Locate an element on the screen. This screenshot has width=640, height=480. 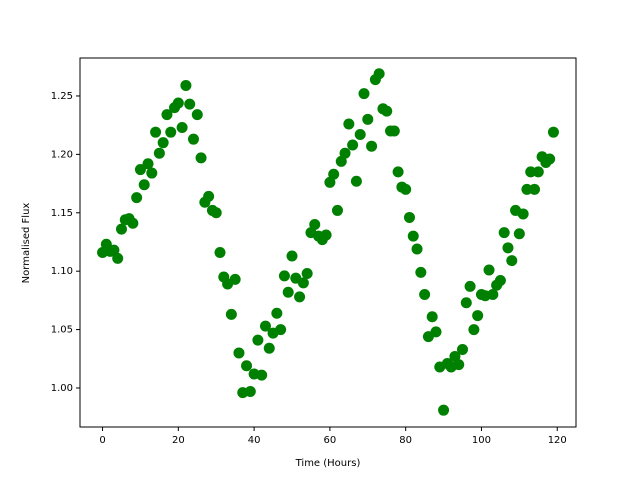
y-tick-label: 1.00 is located at coordinates (62, 388).